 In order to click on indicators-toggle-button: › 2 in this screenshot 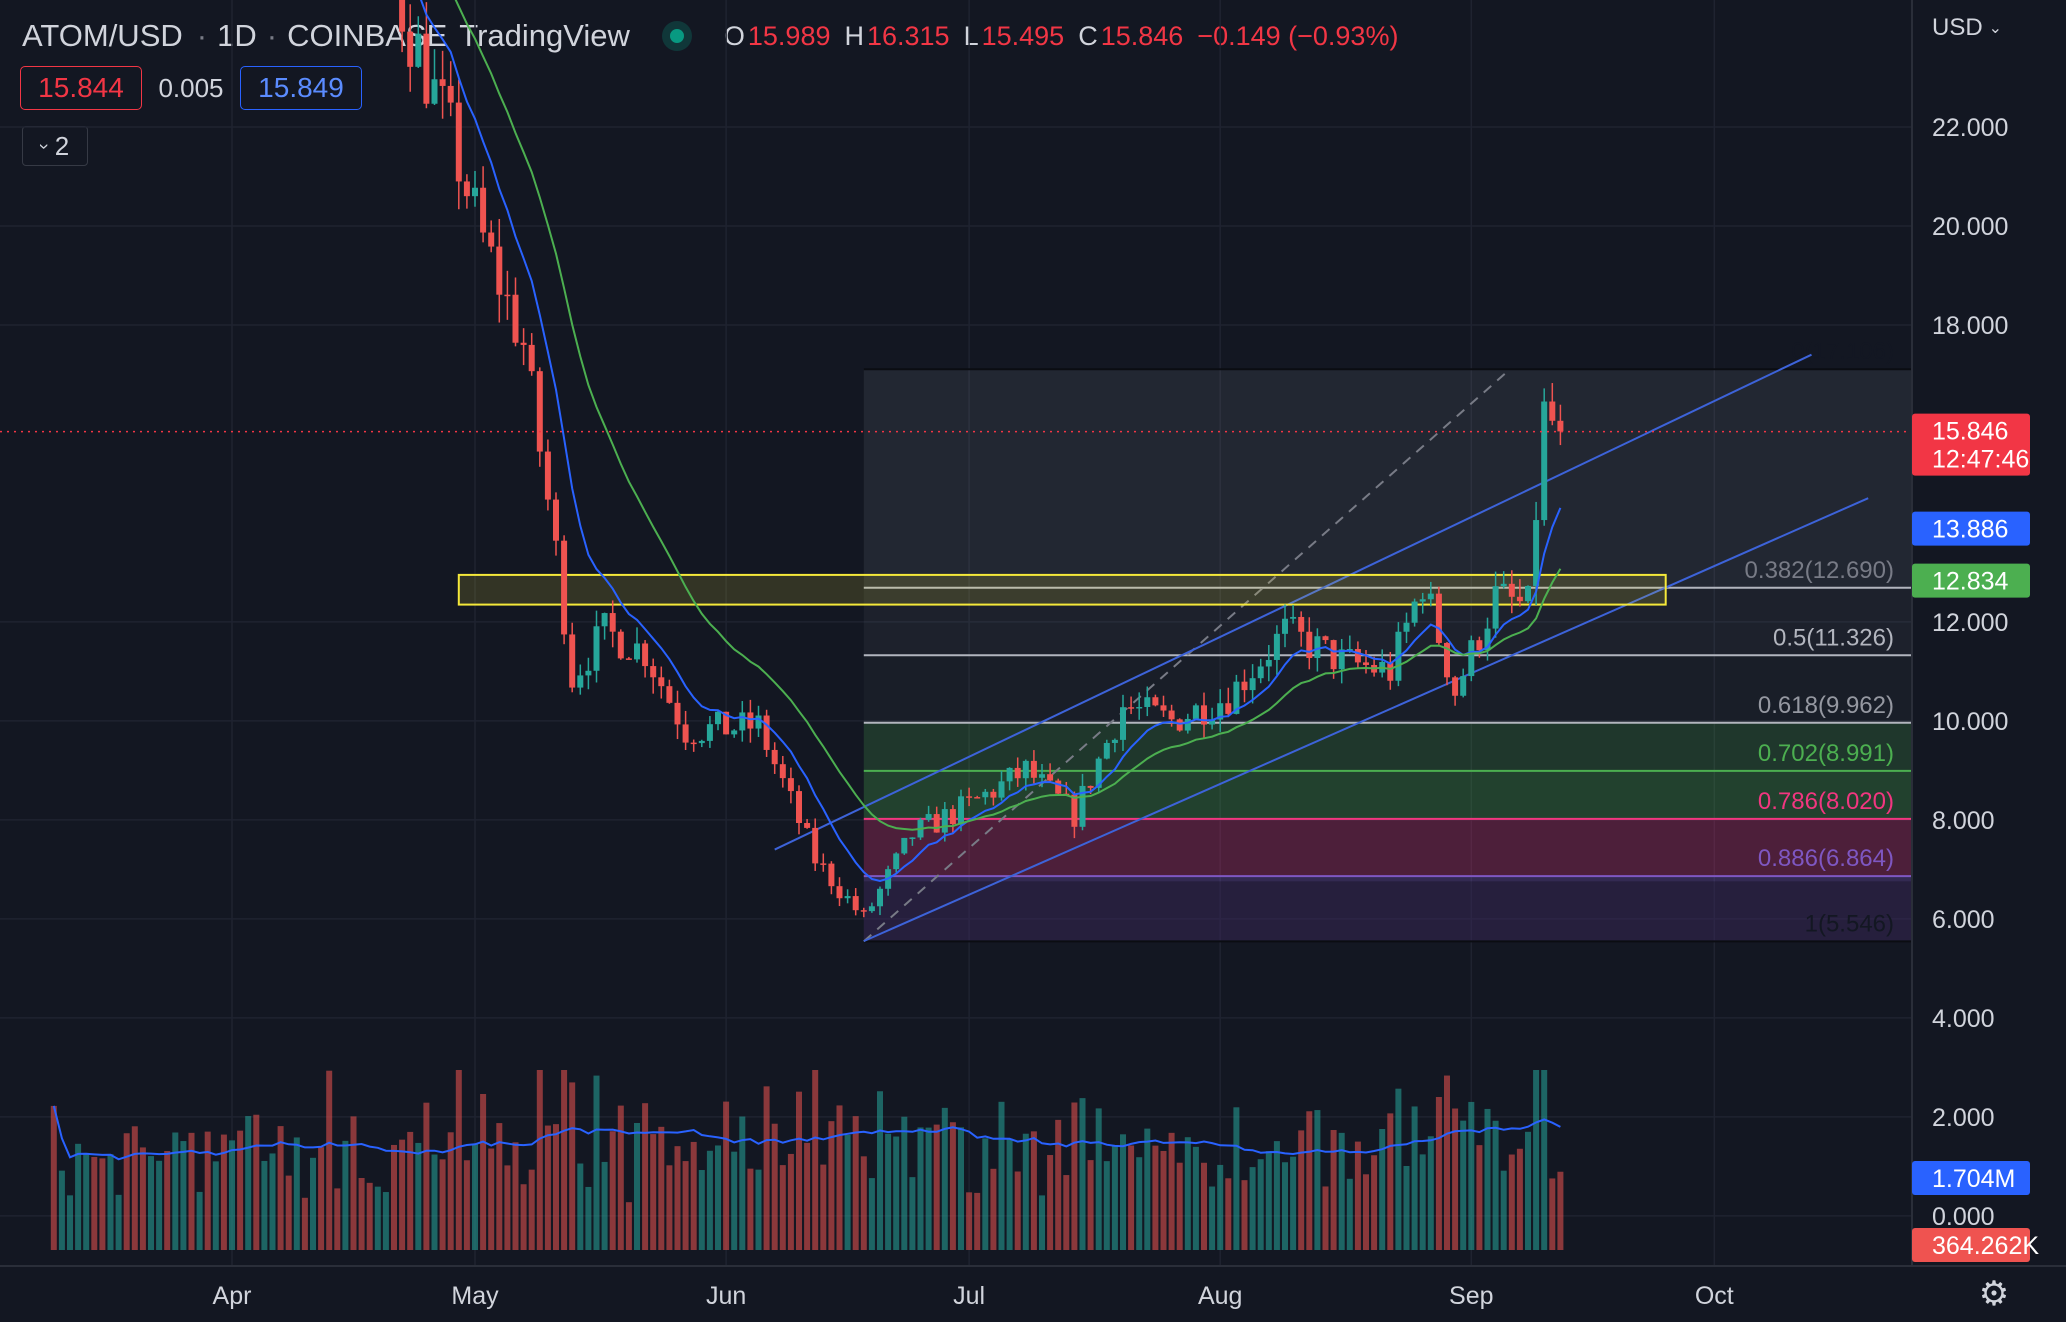, I will do `click(55, 146)`.